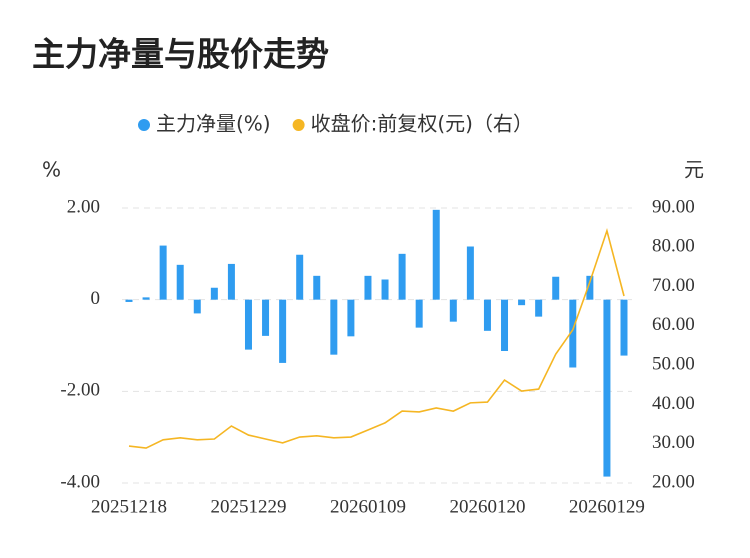 The height and width of the screenshot is (558, 750). What do you see at coordinates (96, 298) in the screenshot?
I see `y-tick-label: 0` at bounding box center [96, 298].